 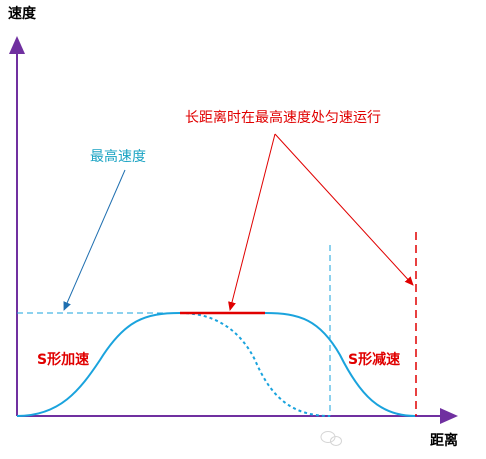 What do you see at coordinates (118, 156) in the screenshot?
I see `max-speed-label: 最高速度` at bounding box center [118, 156].